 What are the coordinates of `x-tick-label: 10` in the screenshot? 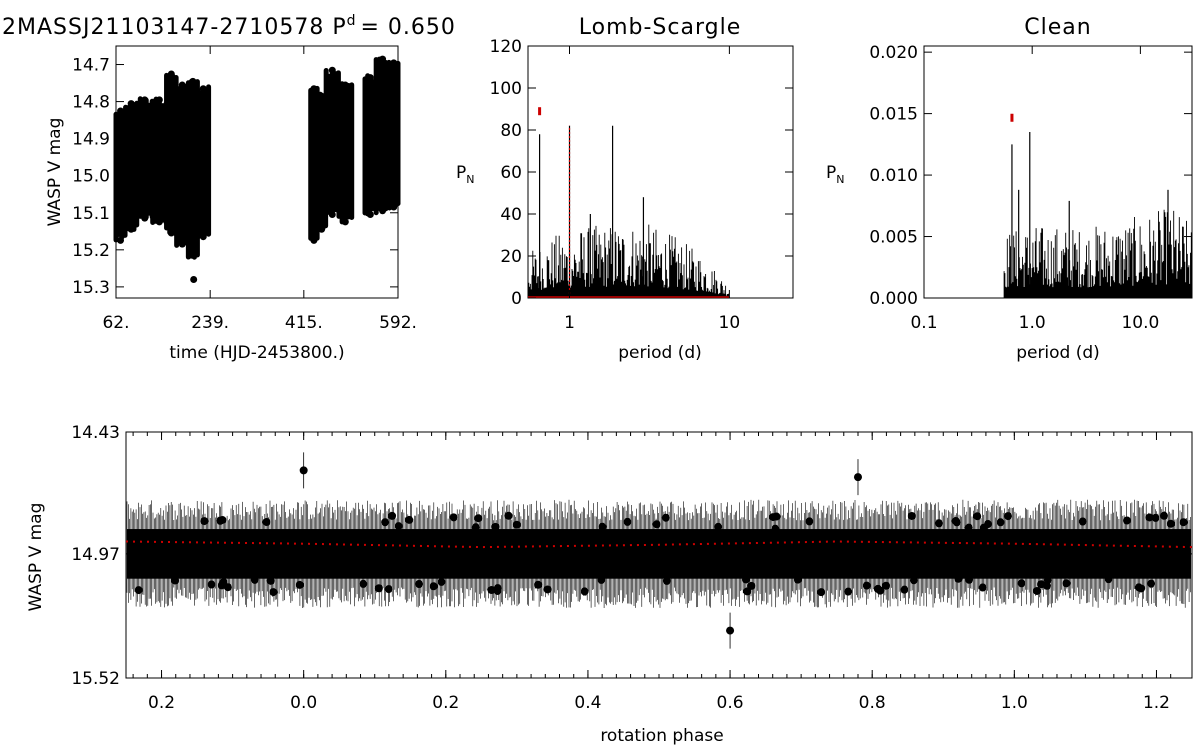 It's located at (730, 323).